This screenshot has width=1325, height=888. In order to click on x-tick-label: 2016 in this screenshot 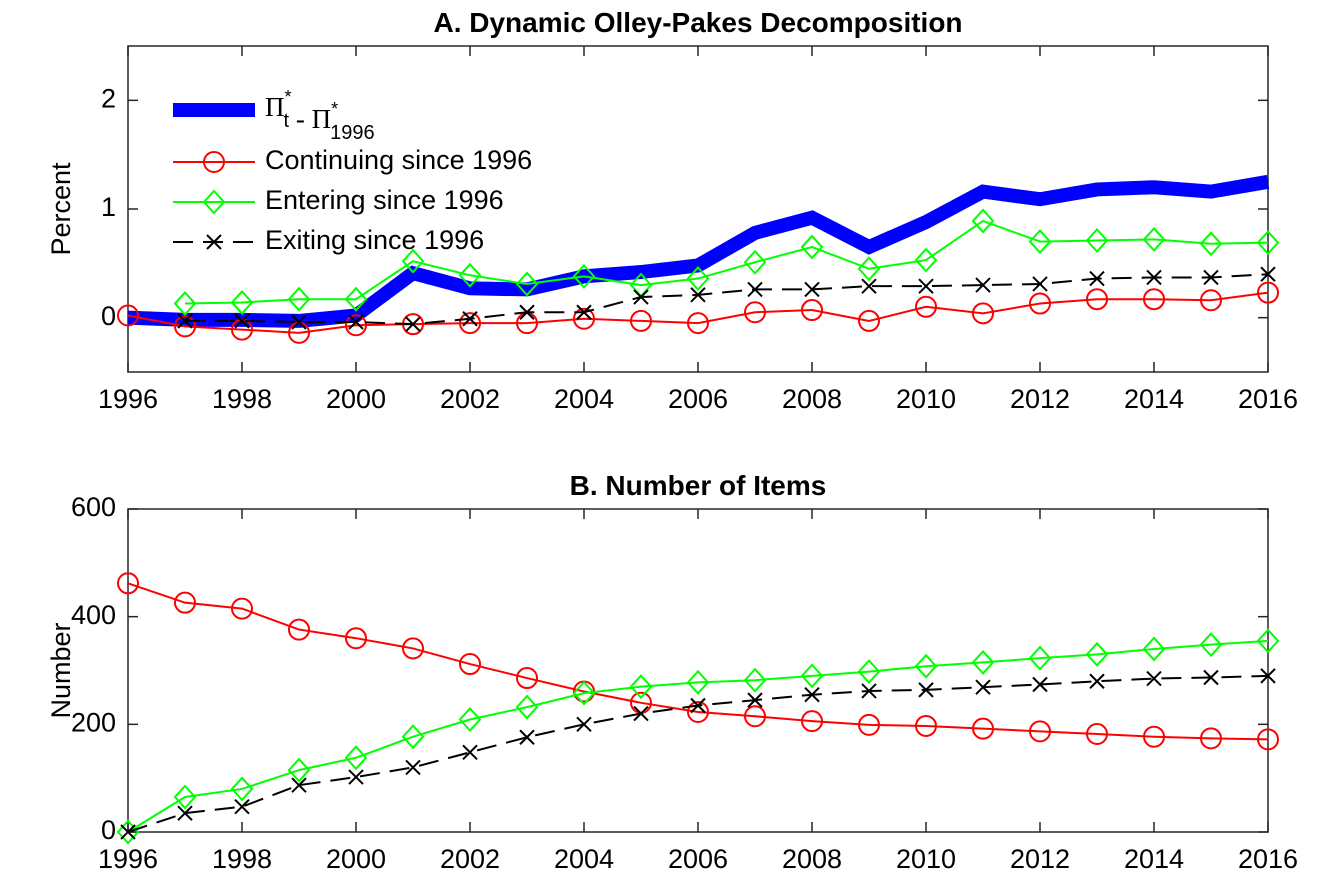, I will do `click(1268, 859)`.